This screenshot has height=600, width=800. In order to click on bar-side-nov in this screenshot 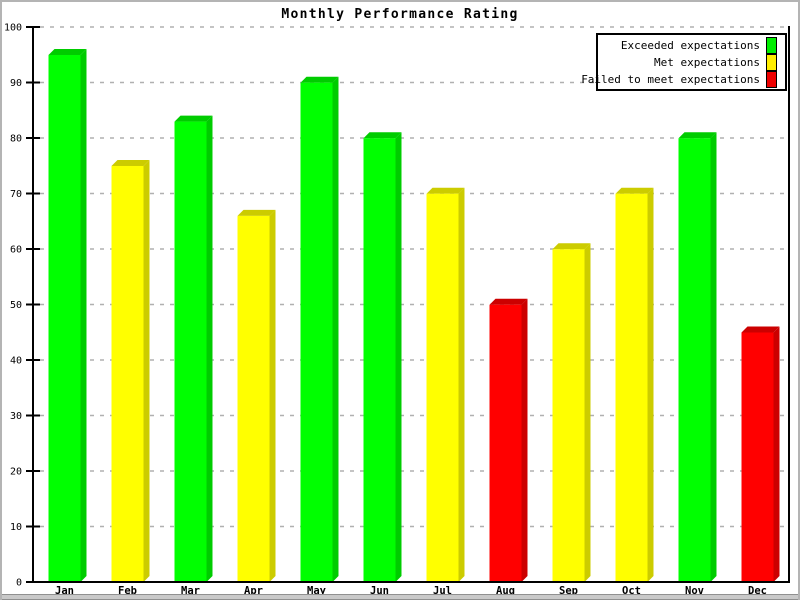, I will do `click(713, 357)`.